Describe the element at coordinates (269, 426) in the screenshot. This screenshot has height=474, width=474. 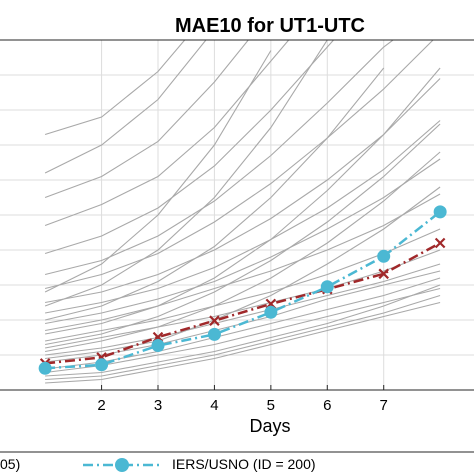
I see `x-axis-label: Days` at that location.